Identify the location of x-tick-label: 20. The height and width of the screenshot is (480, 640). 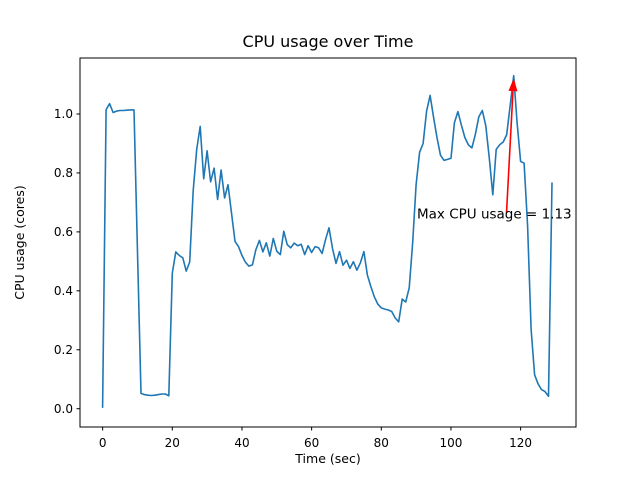
(172, 443).